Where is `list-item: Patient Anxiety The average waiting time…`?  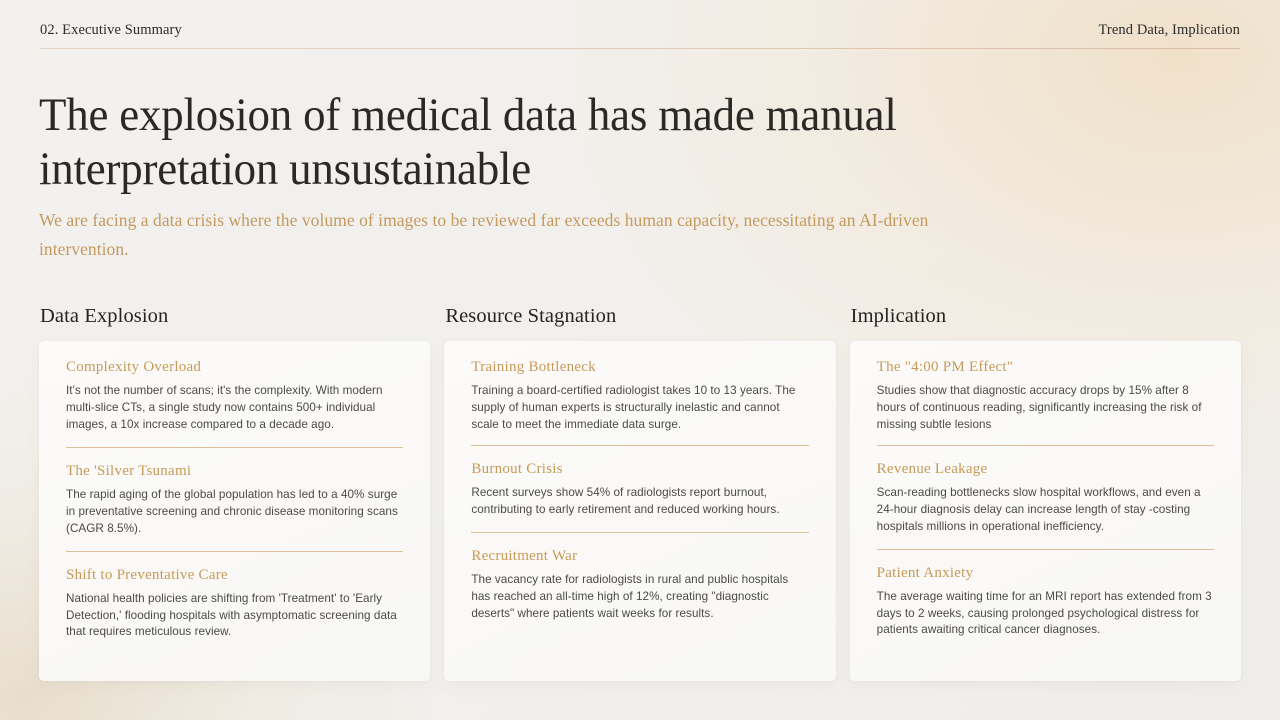 list-item: Patient Anxiety The average waiting time… is located at coordinates (1045, 600).